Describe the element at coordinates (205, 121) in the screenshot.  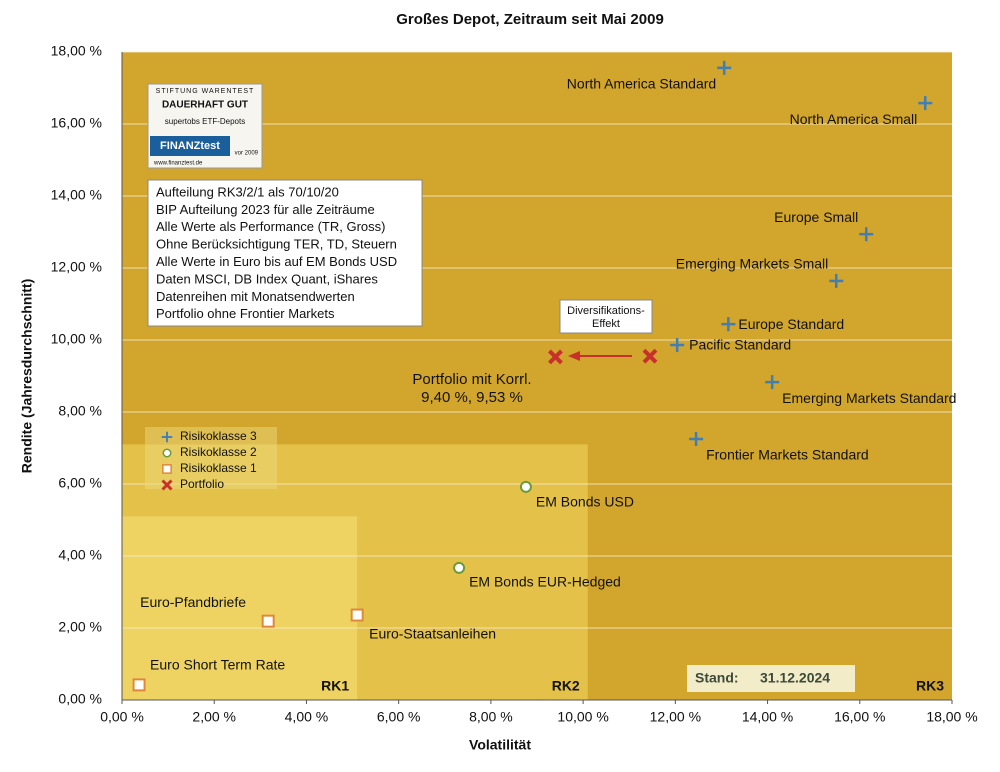
I see `badge-subject: supertobs ETF-Depots` at that location.